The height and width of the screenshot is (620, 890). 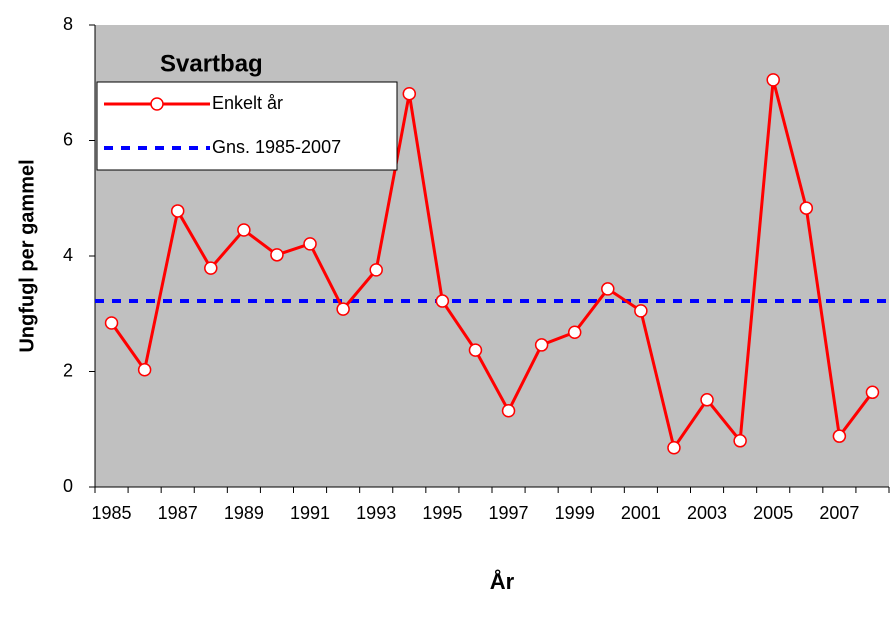 I want to click on legend-title: Svartbag, so click(x=211, y=63).